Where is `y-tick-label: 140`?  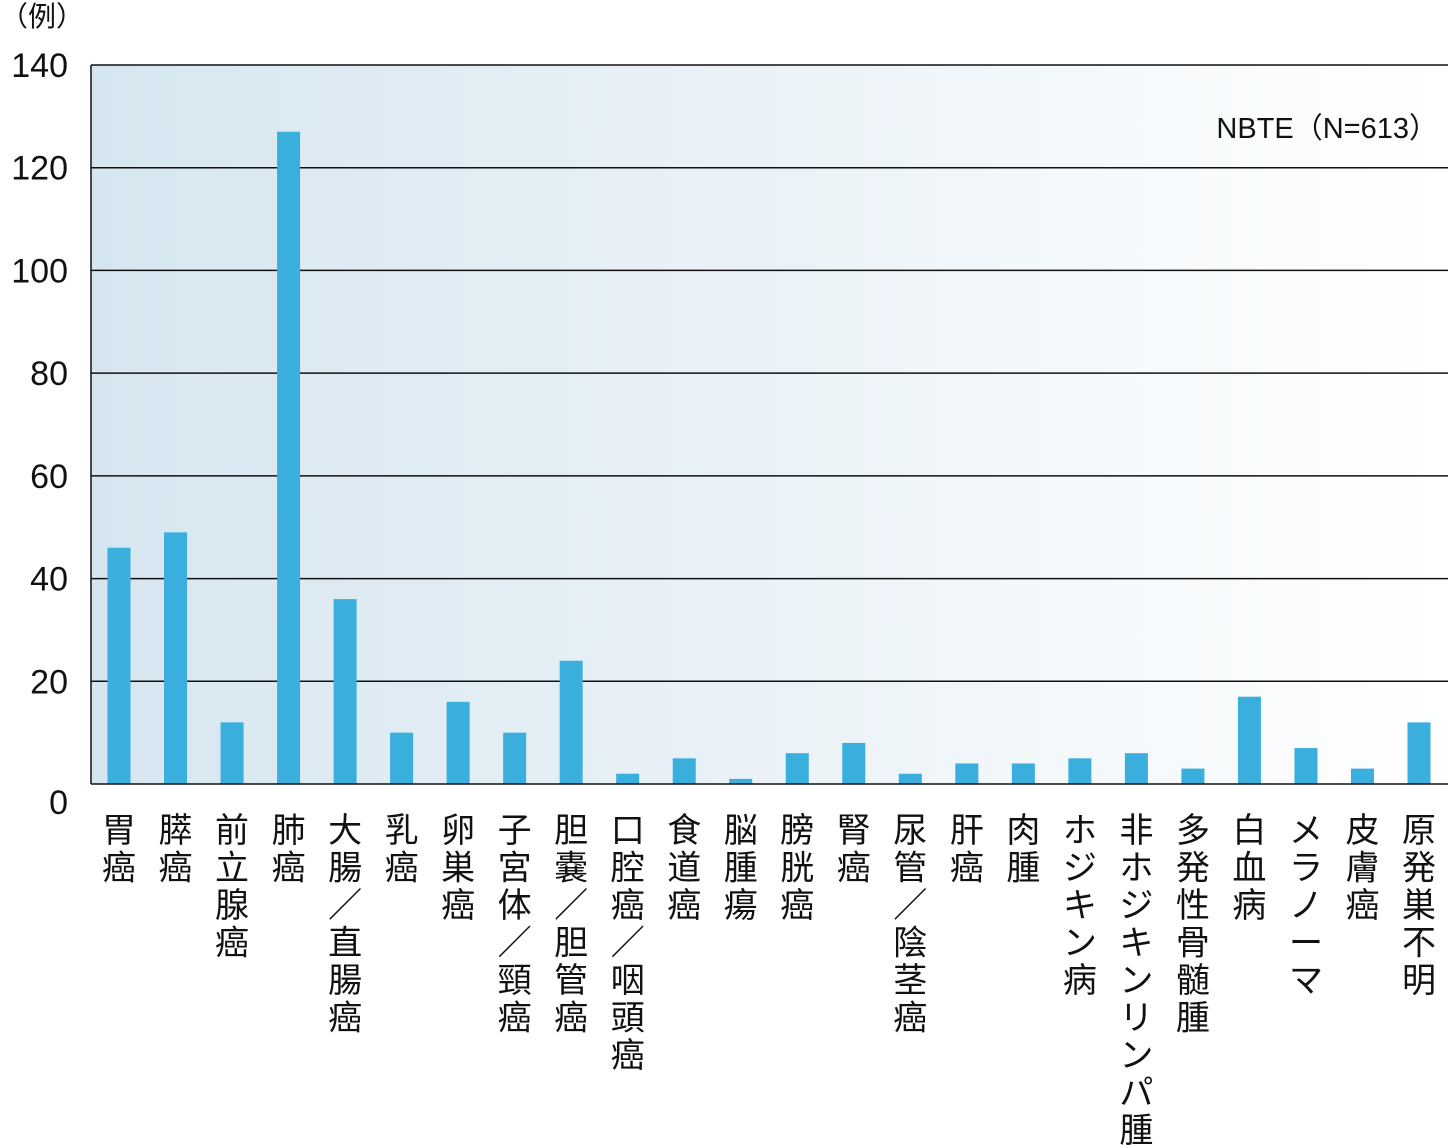 y-tick-label: 140 is located at coordinates (39, 66).